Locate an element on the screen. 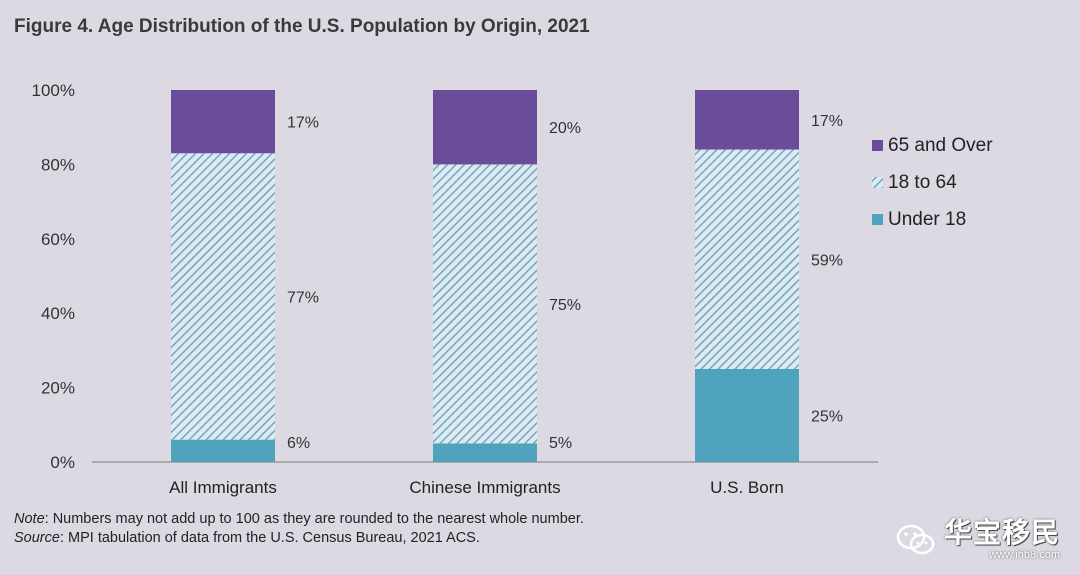 Image resolution: width=1080 pixels, height=575 pixels. note-label: Note is located at coordinates (29, 519).